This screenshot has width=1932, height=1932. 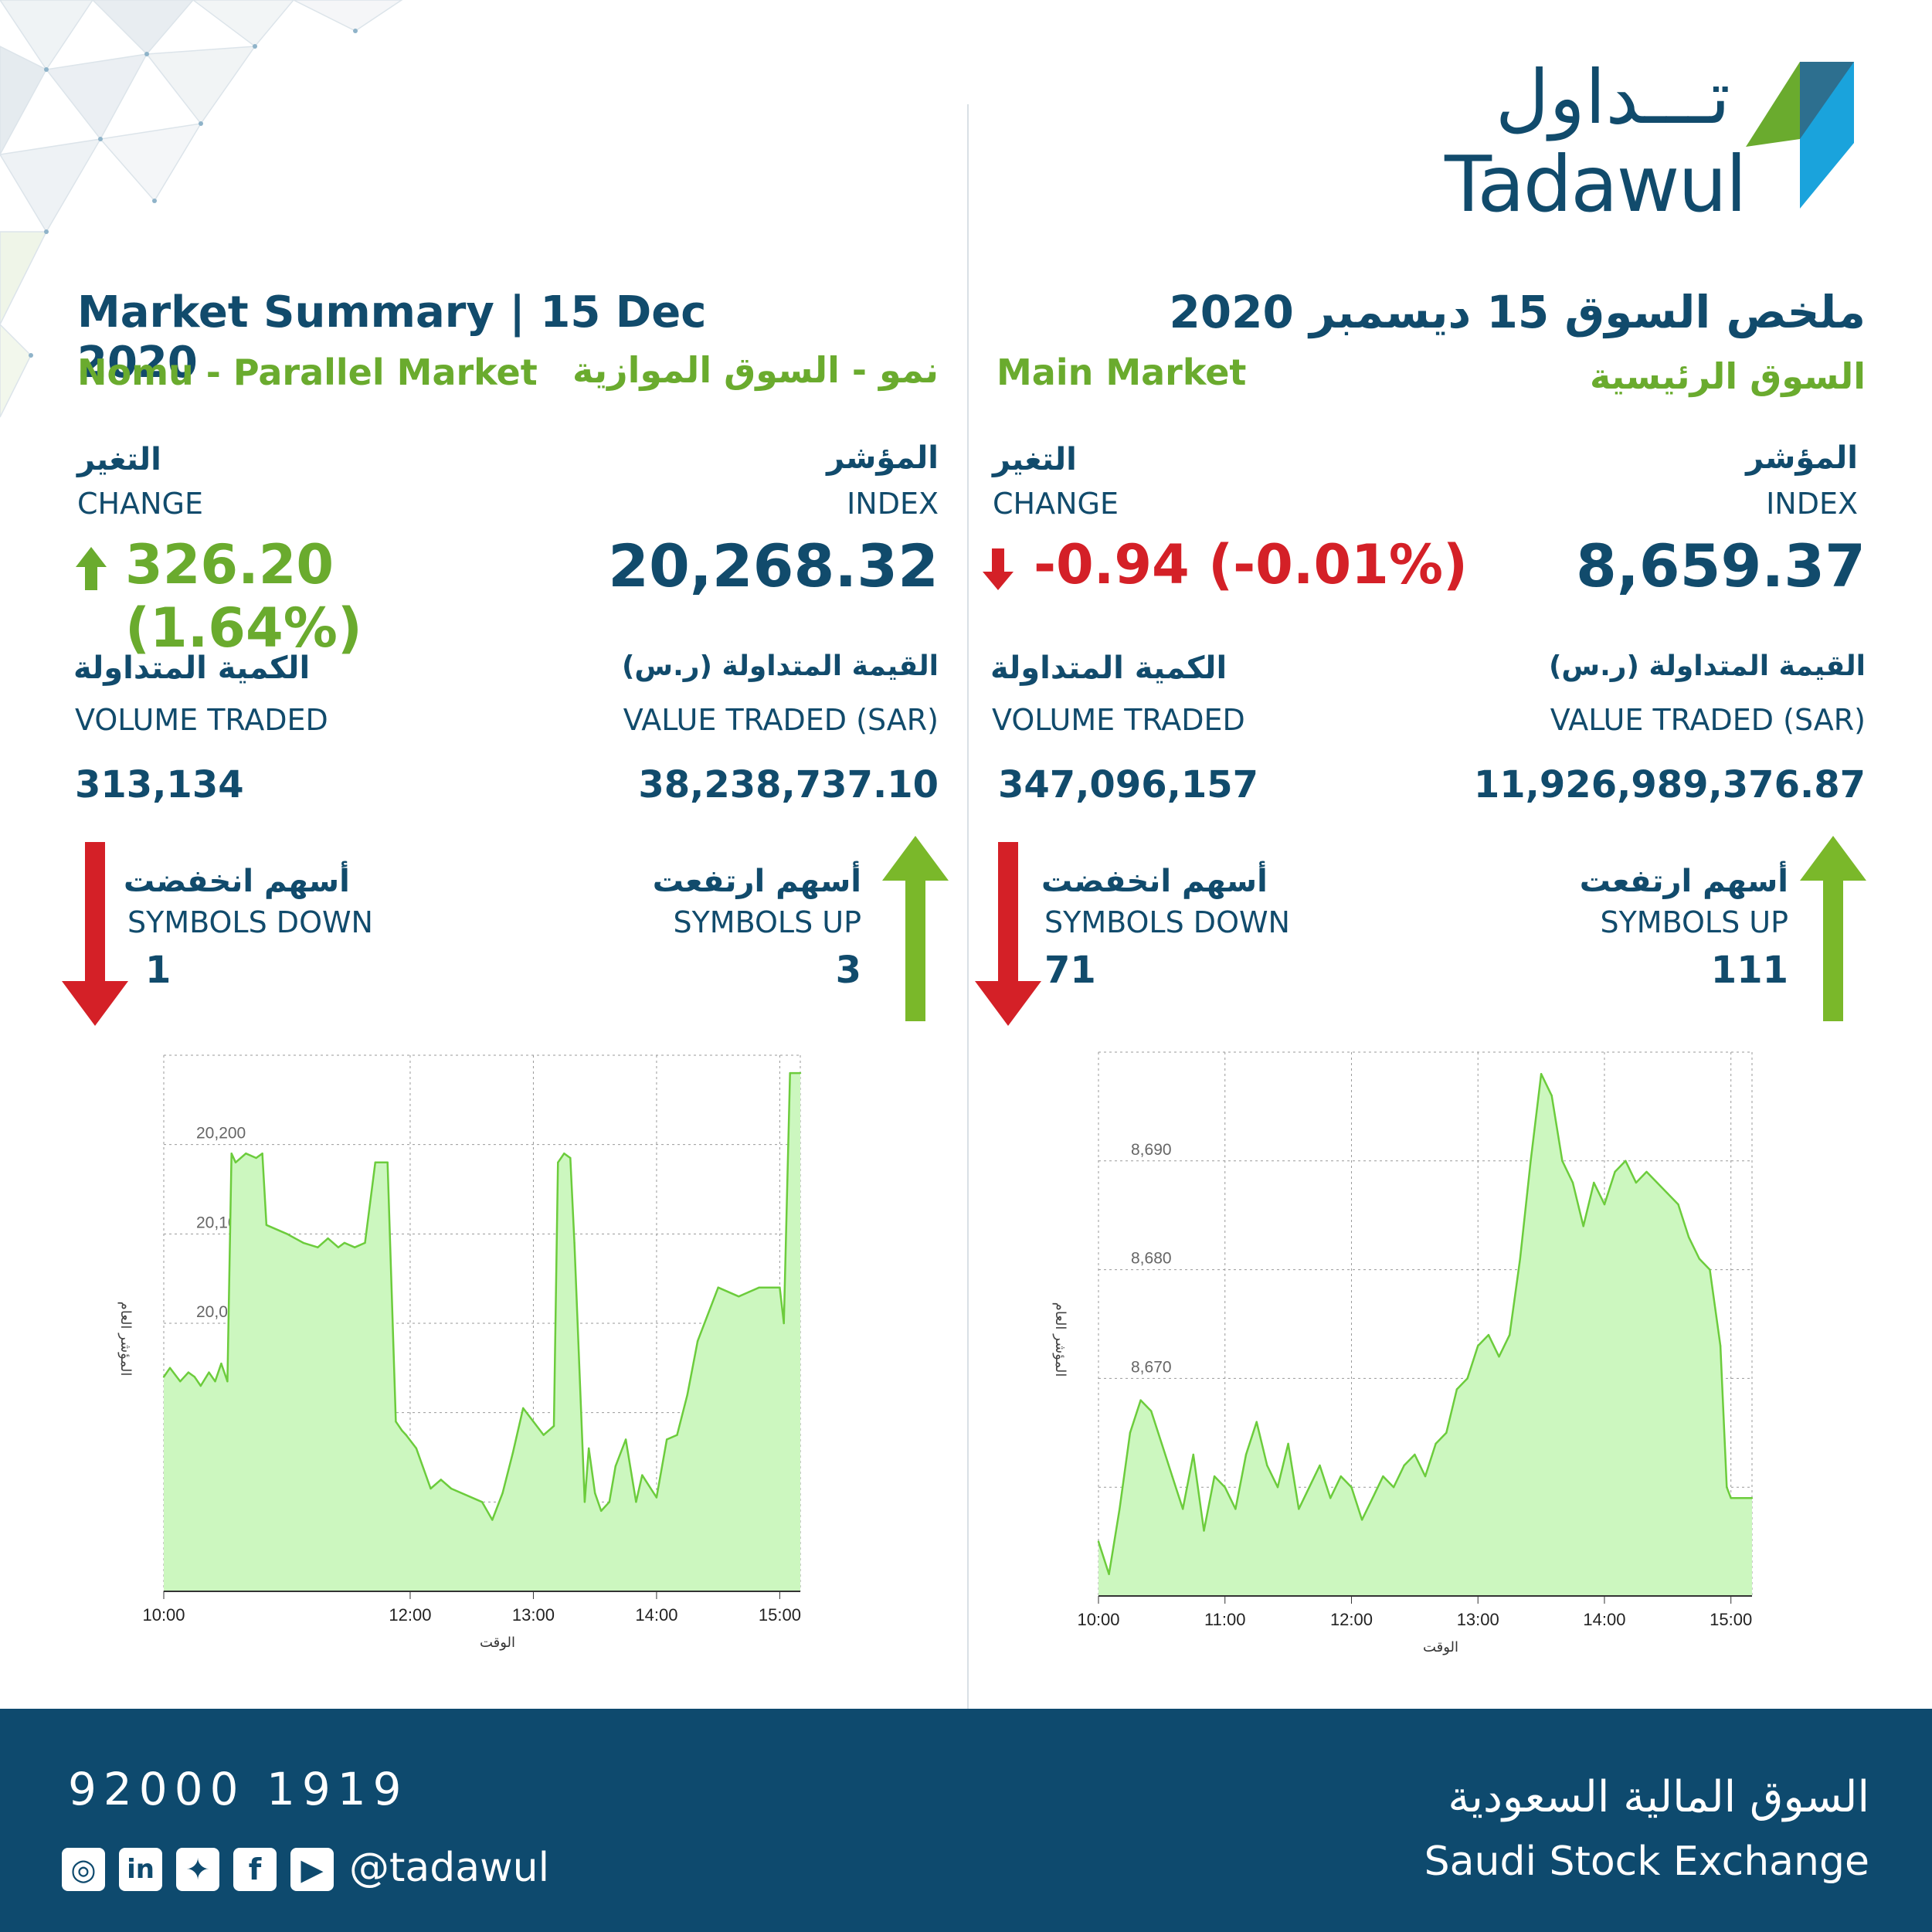 What do you see at coordinates (1152, 1367) in the screenshot?
I see `y-tick-label: 8,670` at bounding box center [1152, 1367].